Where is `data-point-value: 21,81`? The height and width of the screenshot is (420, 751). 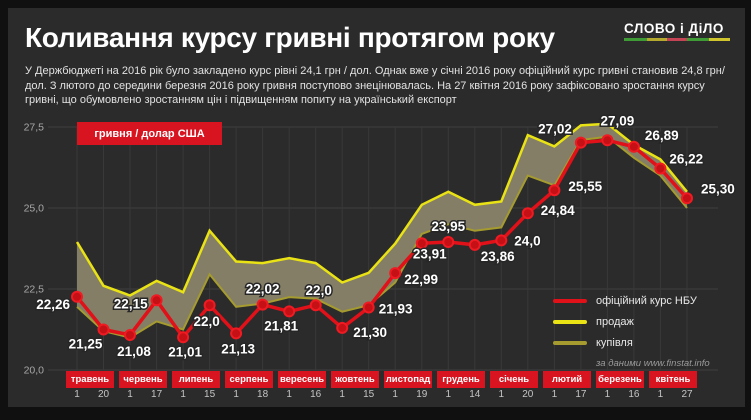
data-point-value: 21,81 is located at coordinates (281, 325).